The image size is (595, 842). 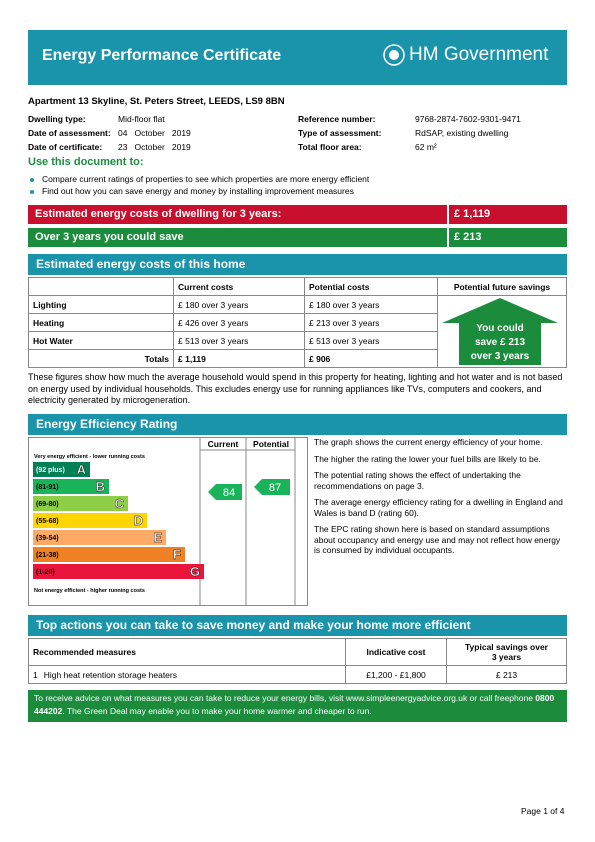 What do you see at coordinates (472, 214) in the screenshot?
I see `summary-value: £ 1,119` at bounding box center [472, 214].